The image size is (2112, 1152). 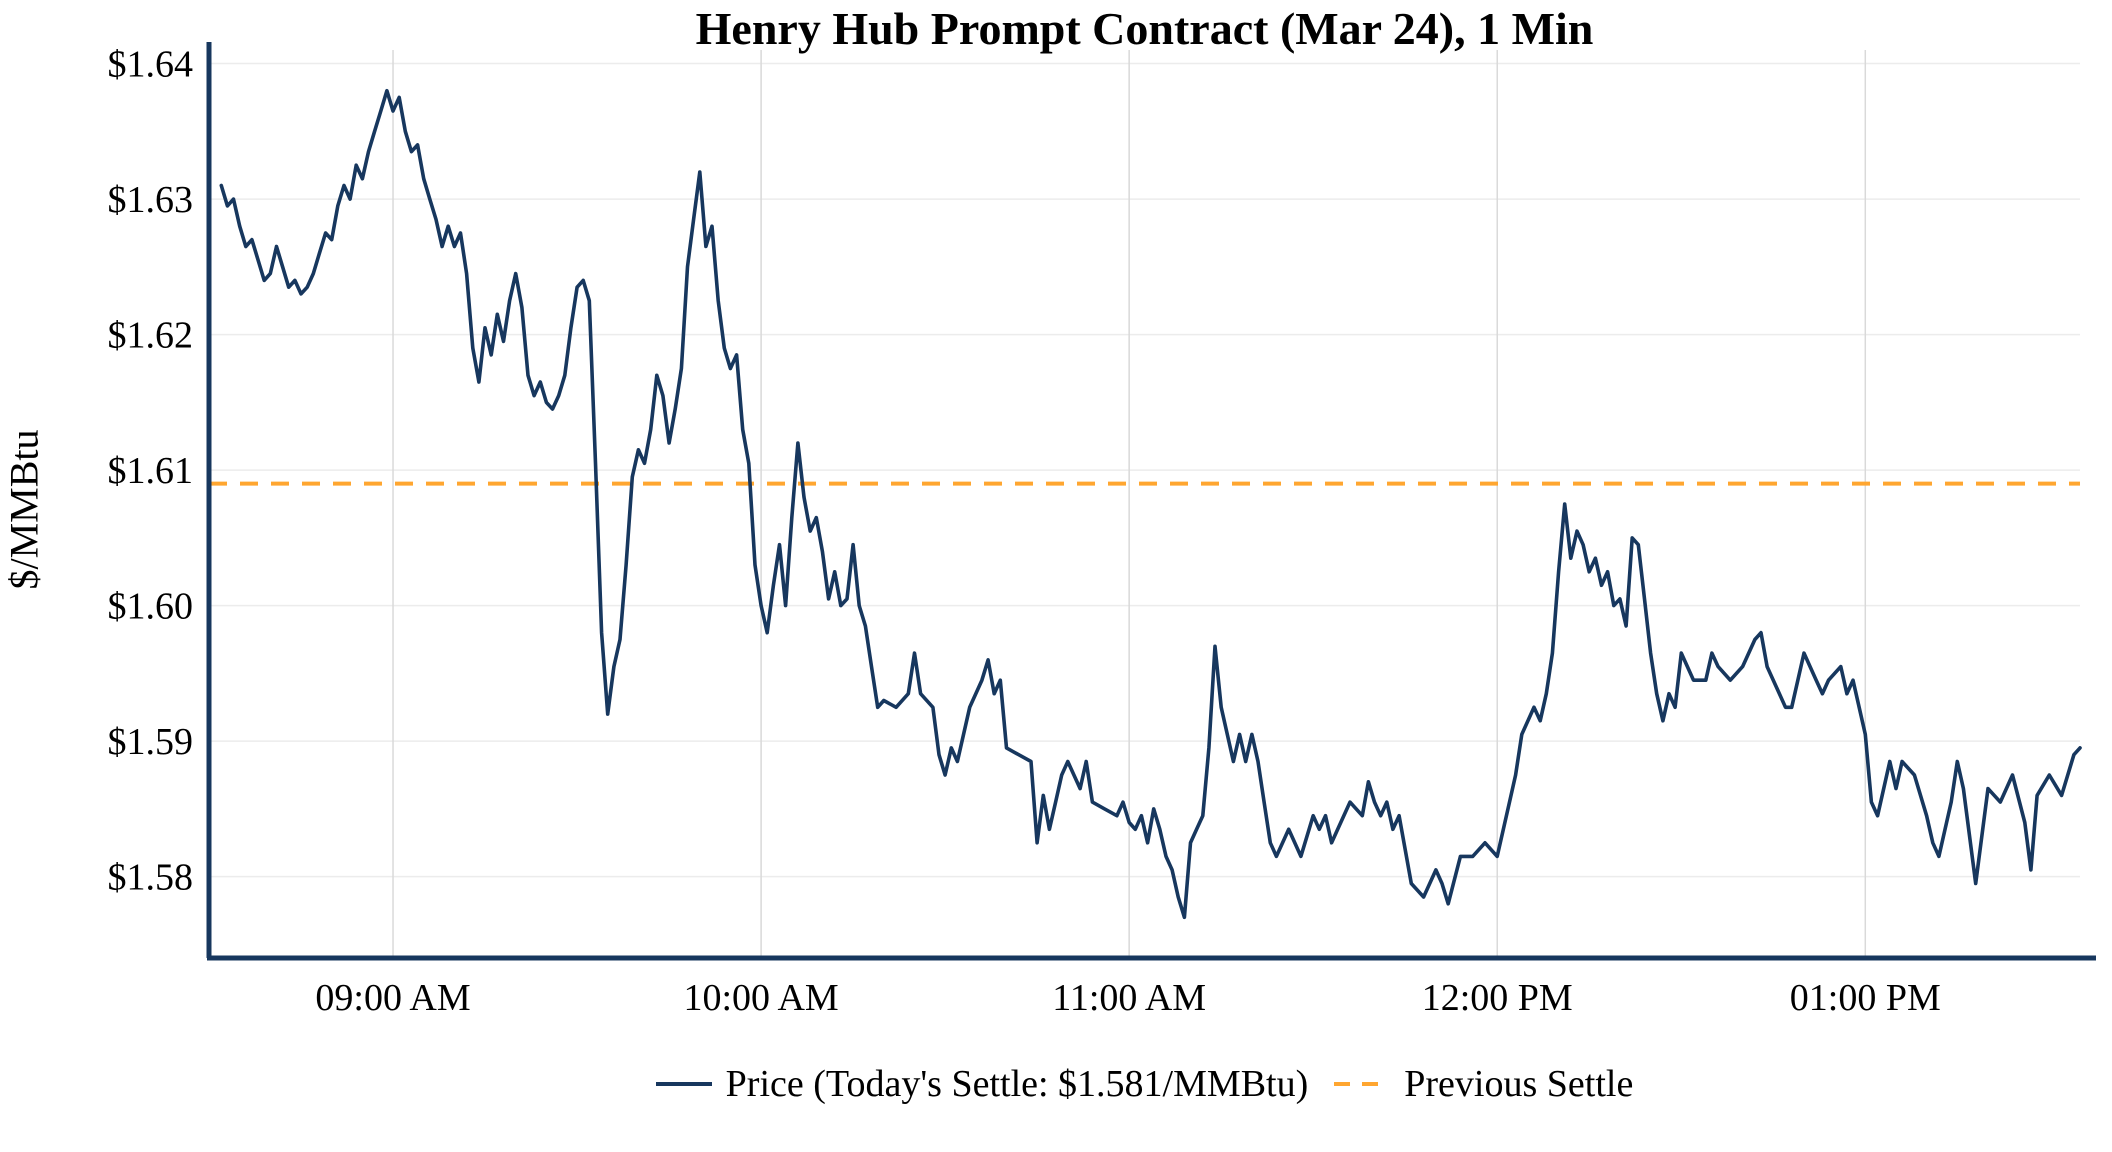 What do you see at coordinates (1865, 998) in the screenshot?
I see `x-tick-label: 01:00 PM` at bounding box center [1865, 998].